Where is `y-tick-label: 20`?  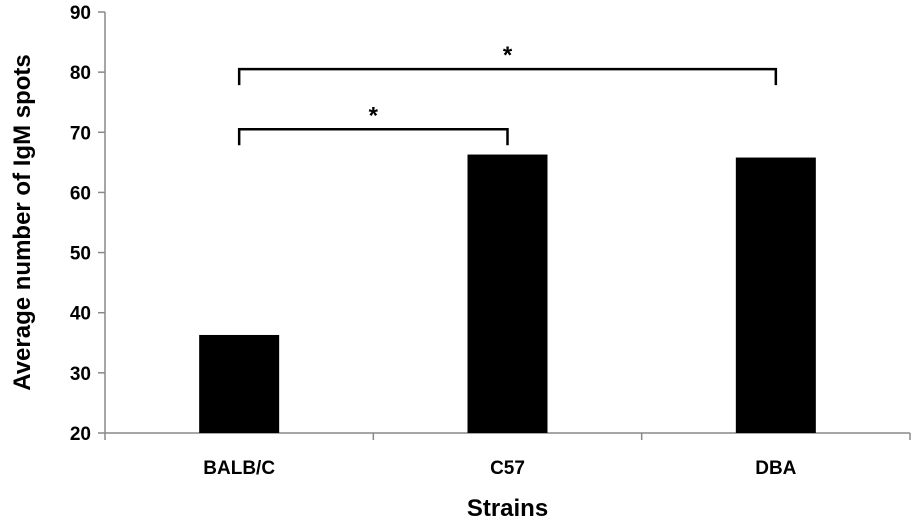 y-tick-label: 20 is located at coordinates (80, 434).